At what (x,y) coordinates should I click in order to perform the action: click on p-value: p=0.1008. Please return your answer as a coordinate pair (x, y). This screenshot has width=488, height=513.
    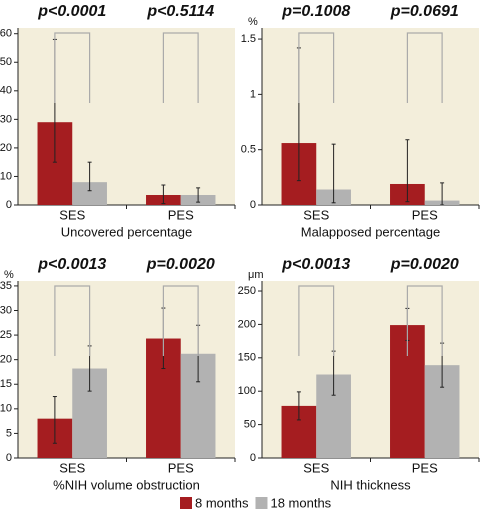
    Looking at the image, I should click on (315, 11).